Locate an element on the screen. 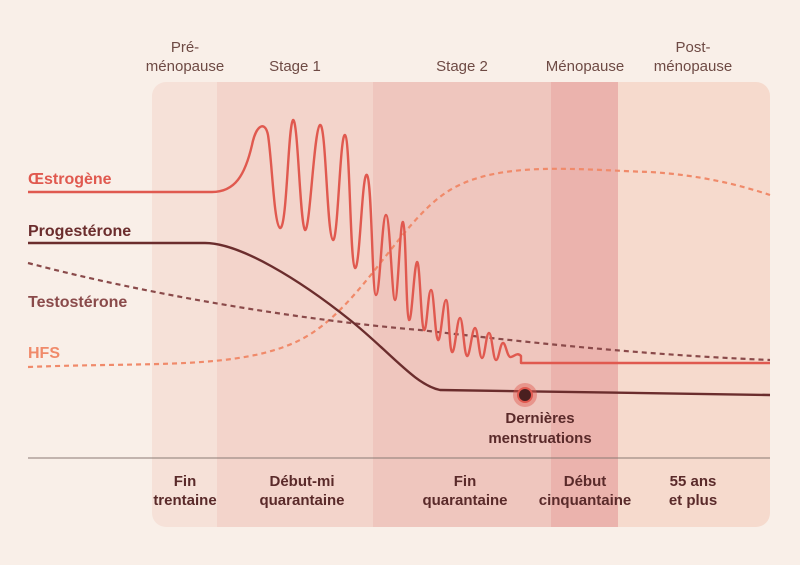 Image resolution: width=800 pixels, height=565 pixels. hormone-label: HFS is located at coordinates (44, 353).